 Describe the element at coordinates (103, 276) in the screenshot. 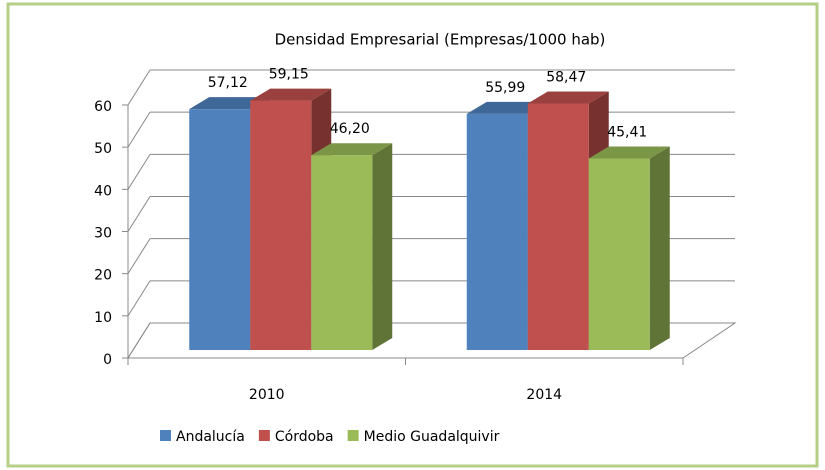

I see `y-tick-label: 20` at that location.